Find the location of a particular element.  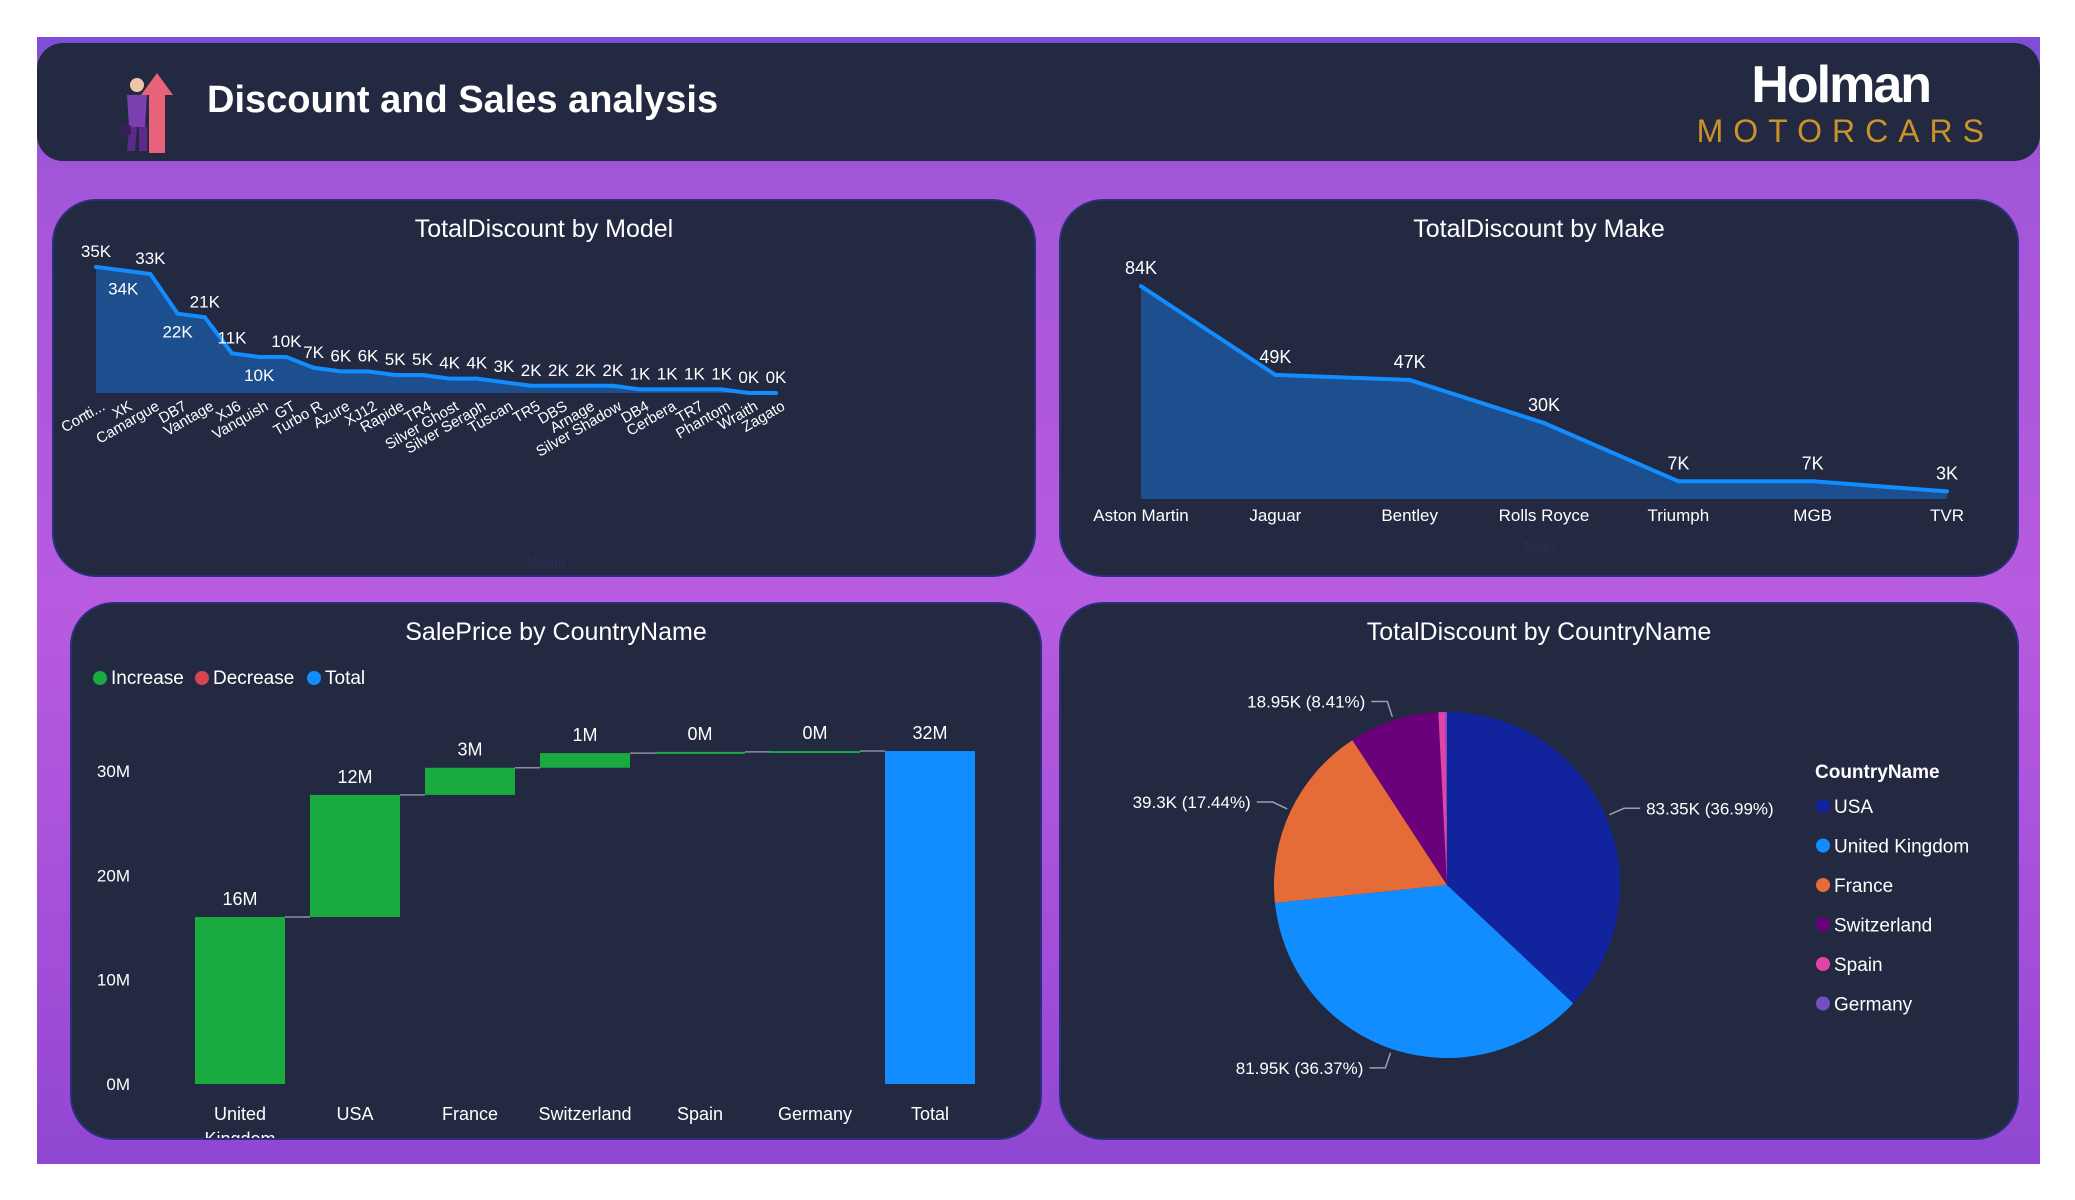

data-label: 30K is located at coordinates (1544, 405).